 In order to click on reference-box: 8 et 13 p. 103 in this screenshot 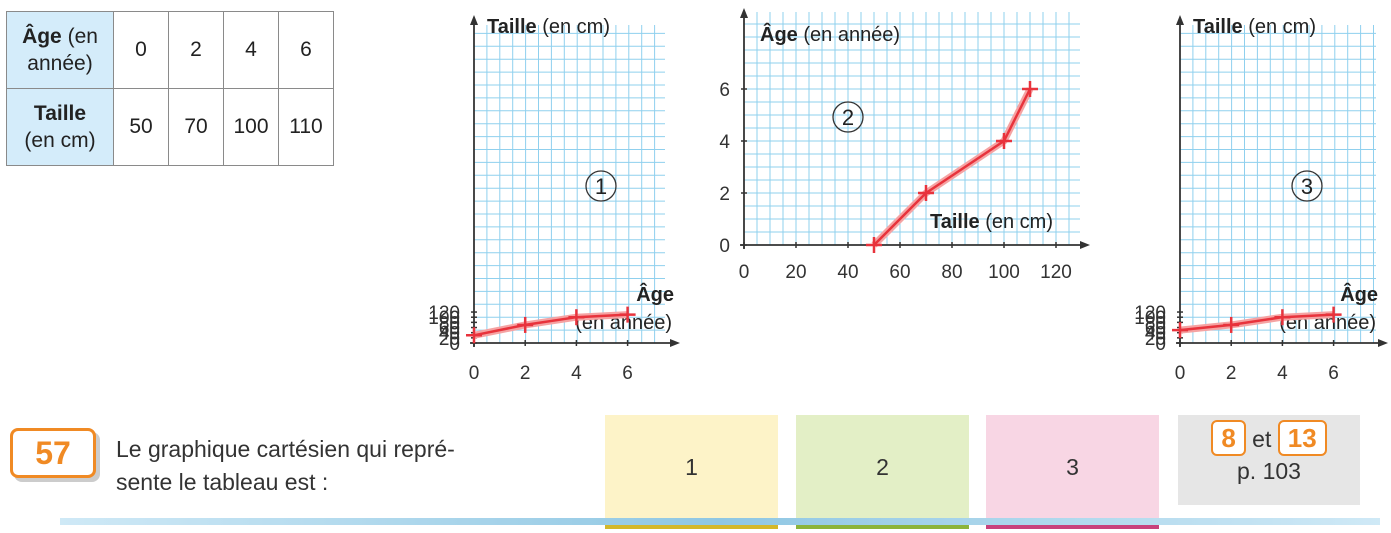, I will do `click(1269, 460)`.